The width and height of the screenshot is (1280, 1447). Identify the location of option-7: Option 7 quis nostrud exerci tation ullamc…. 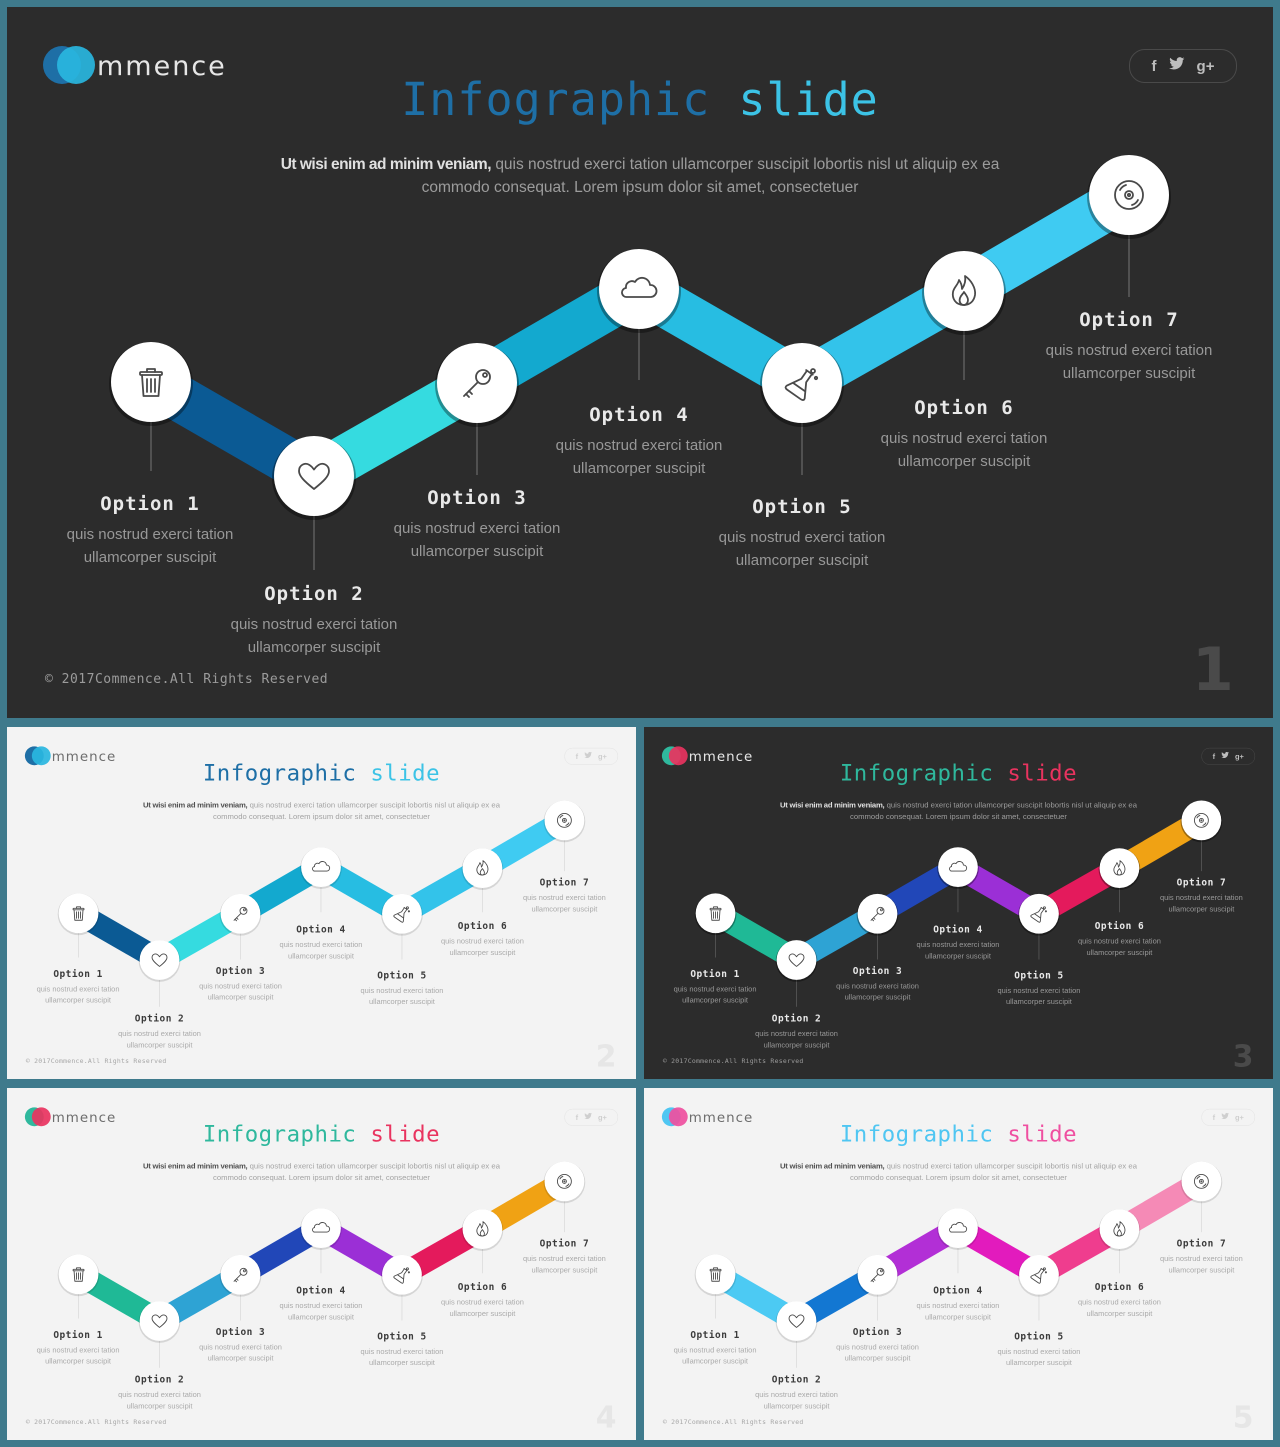
(564, 896).